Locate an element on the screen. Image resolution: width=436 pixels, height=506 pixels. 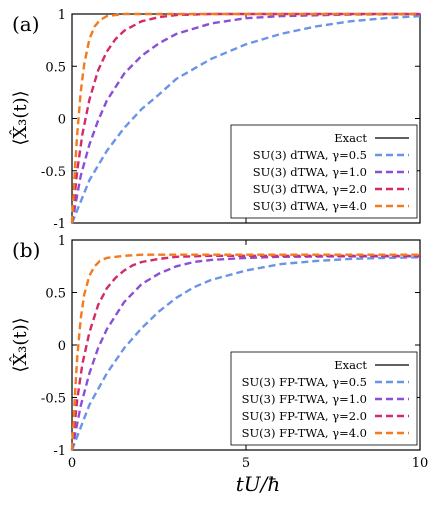
legend-entry-label: SU(3) FP-TWA, γ=4.0 is located at coordinates (304, 433).